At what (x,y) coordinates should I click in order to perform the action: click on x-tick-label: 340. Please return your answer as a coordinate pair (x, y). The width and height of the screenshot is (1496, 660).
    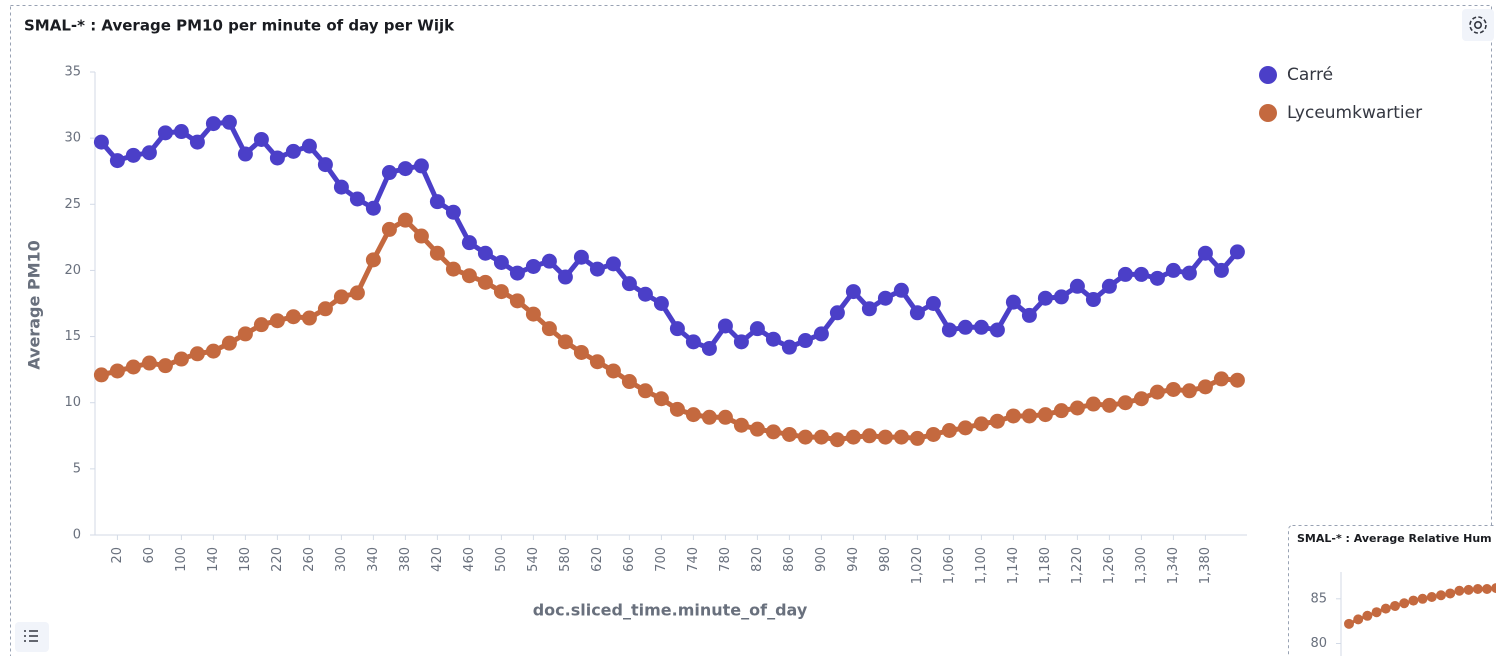
    Looking at the image, I should click on (373, 559).